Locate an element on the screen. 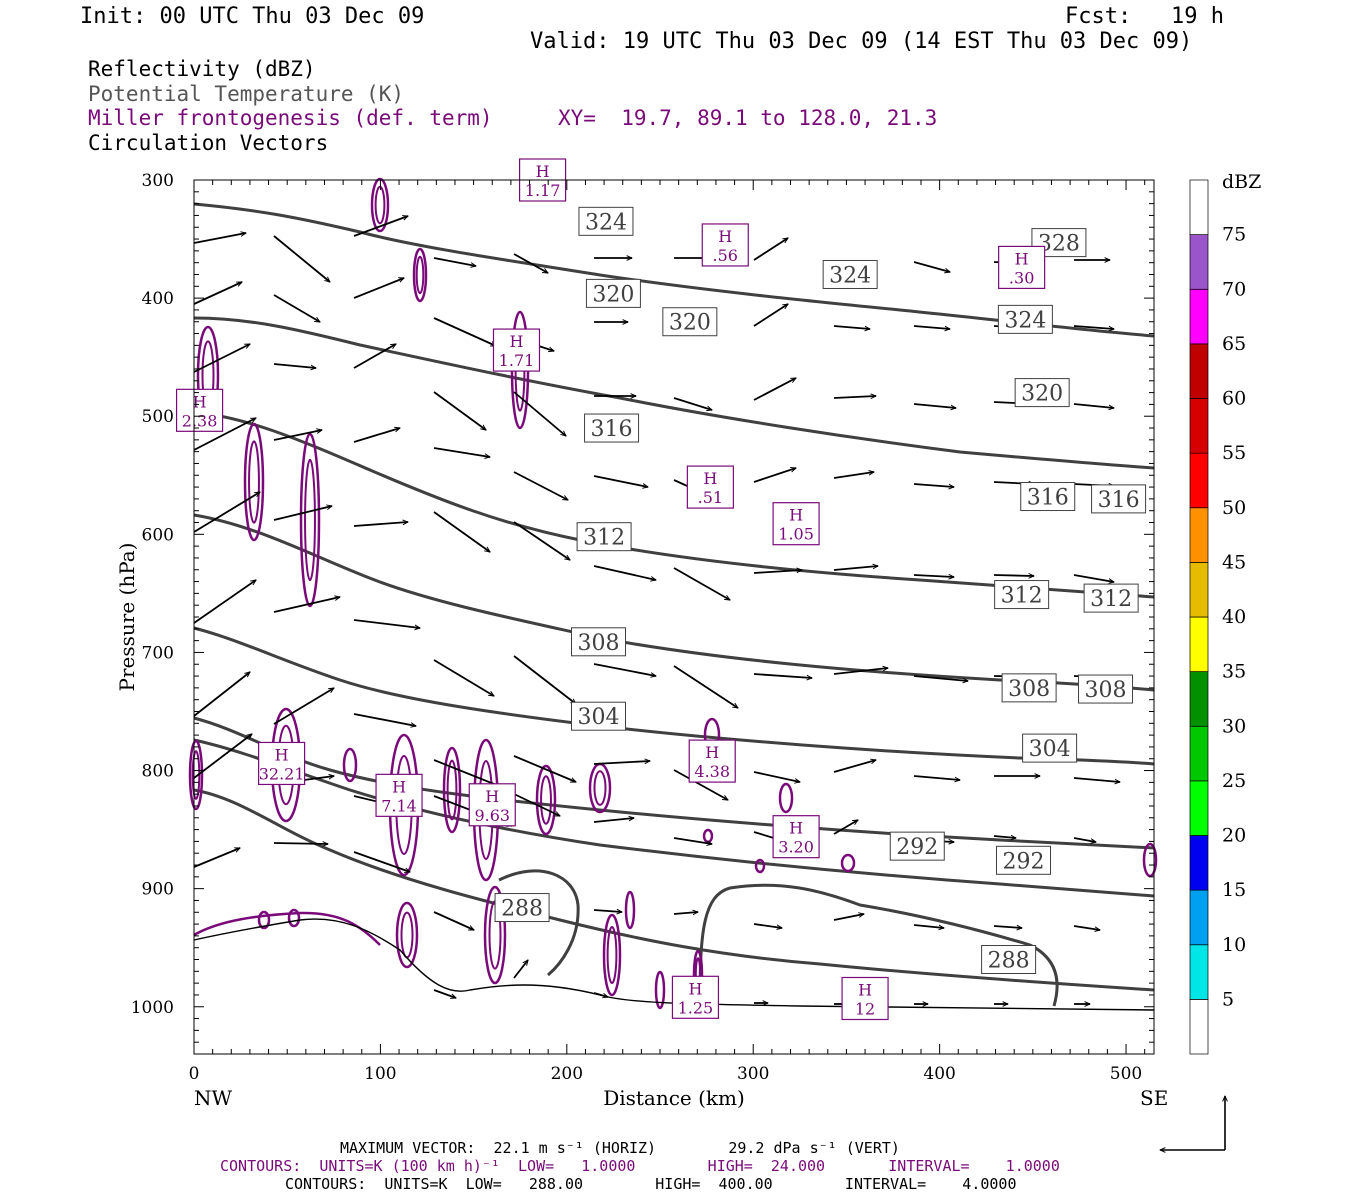 The height and width of the screenshot is (1200, 1350). theta-label-text: 308 is located at coordinates (1106, 690).